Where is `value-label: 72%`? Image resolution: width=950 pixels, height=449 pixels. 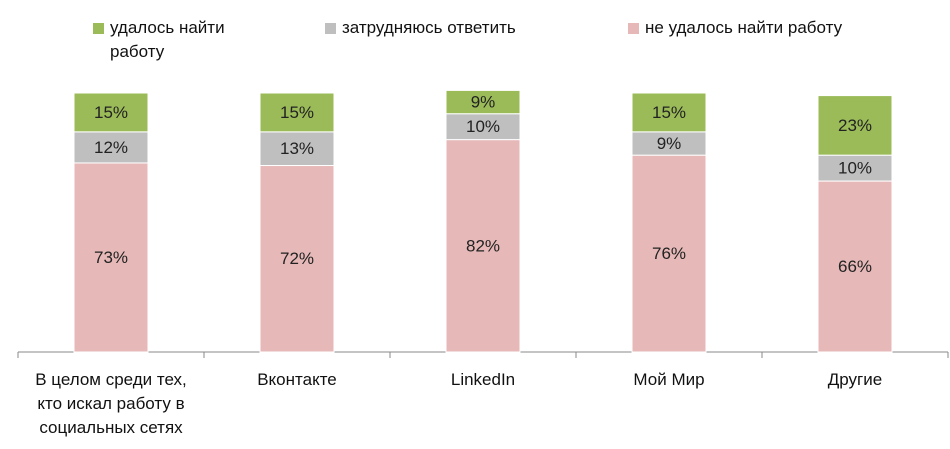
value-label: 72% is located at coordinates (297, 258).